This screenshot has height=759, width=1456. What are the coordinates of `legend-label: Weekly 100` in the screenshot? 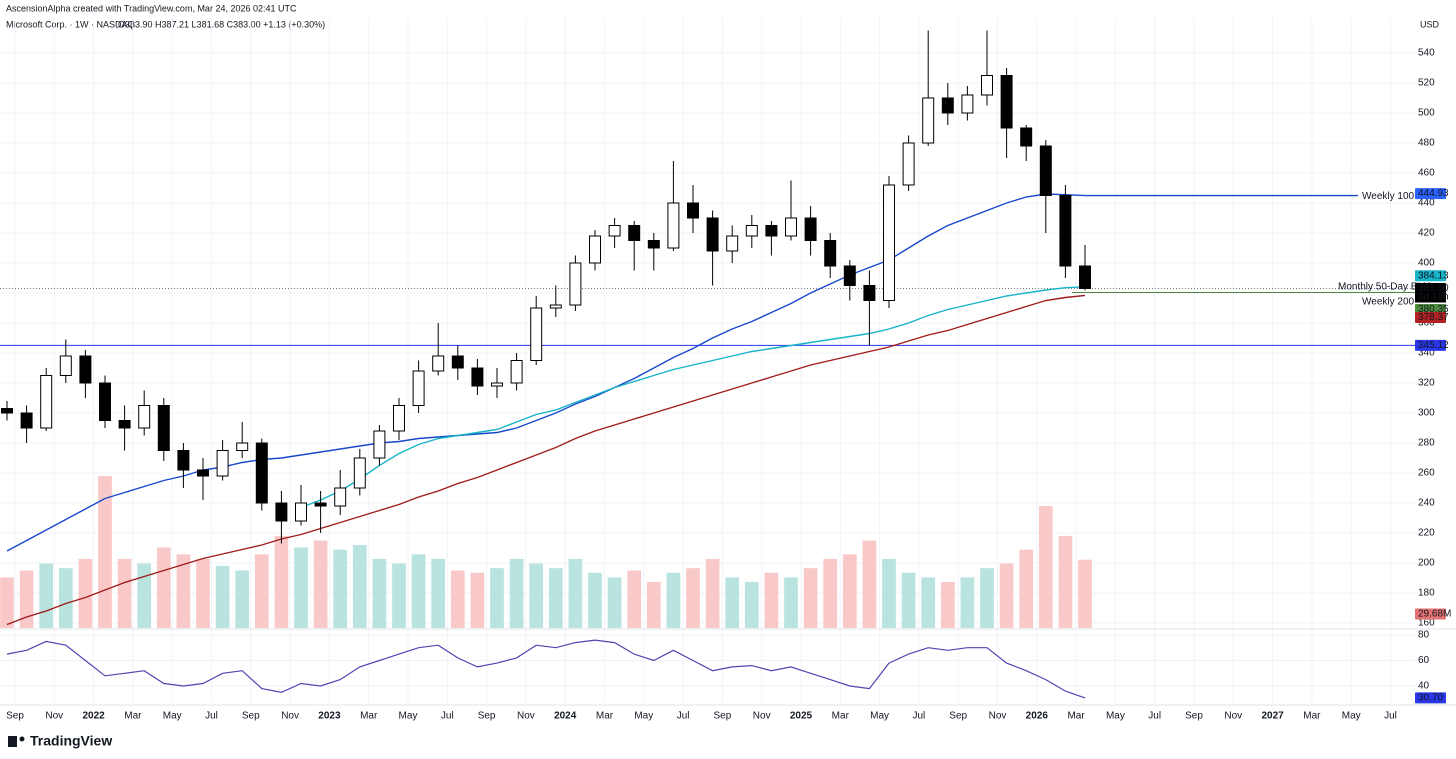 It's located at (1388, 196).